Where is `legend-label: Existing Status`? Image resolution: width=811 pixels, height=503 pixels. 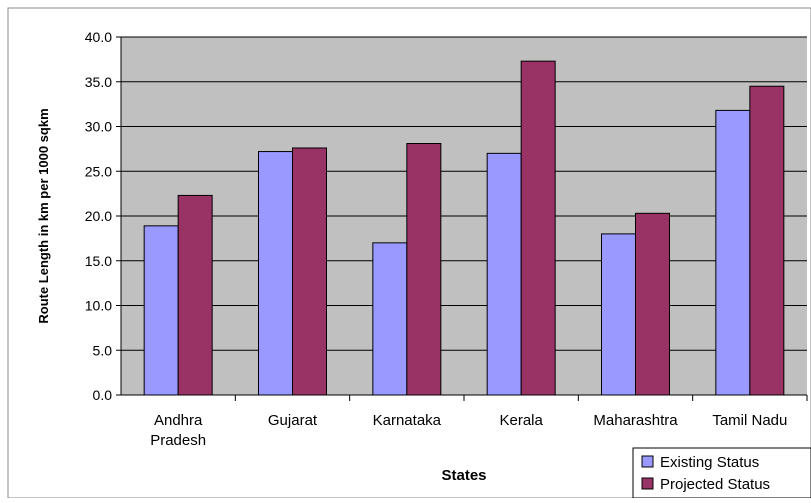
legend-label: Existing Status is located at coordinates (709, 462).